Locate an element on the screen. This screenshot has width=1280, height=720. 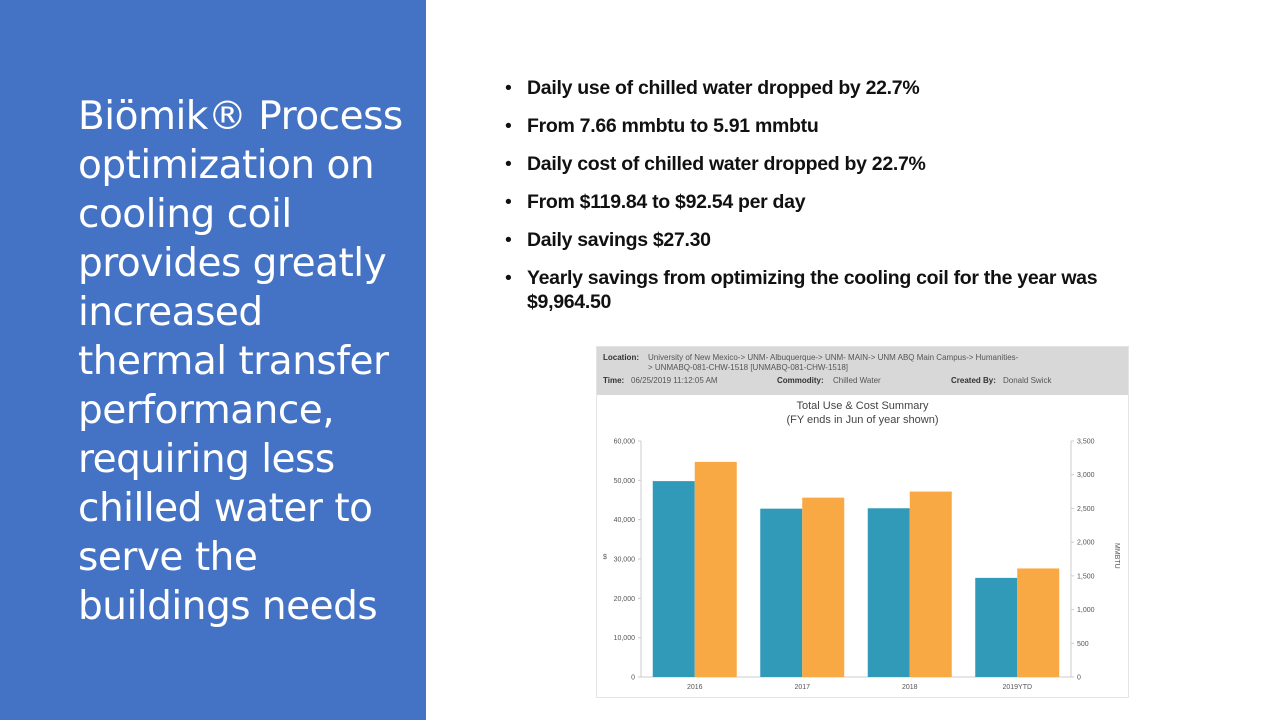
x-tick-label: 2019YTD is located at coordinates (1017, 687).